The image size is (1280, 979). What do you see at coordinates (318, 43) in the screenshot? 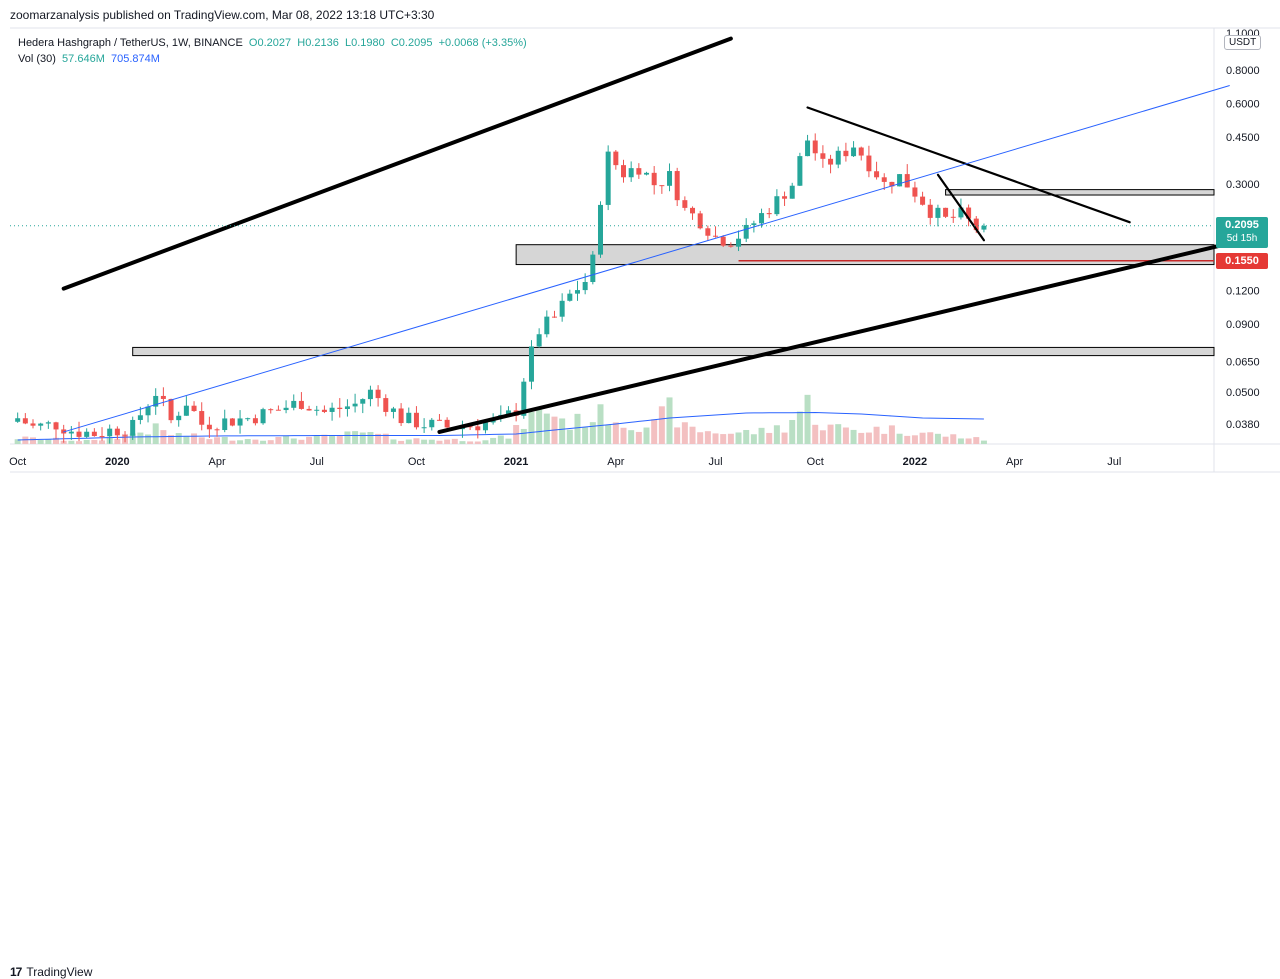
I see `high-value: H0.2136` at bounding box center [318, 43].